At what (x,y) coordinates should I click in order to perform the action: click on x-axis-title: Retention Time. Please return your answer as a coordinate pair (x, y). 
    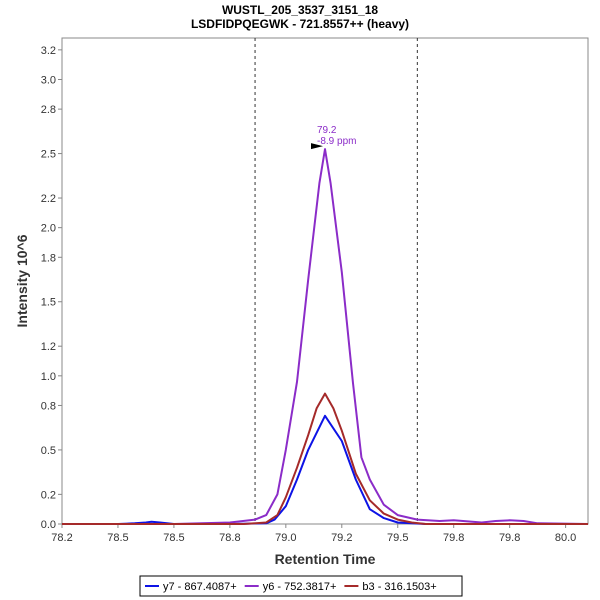
    Looking at the image, I should click on (325, 559).